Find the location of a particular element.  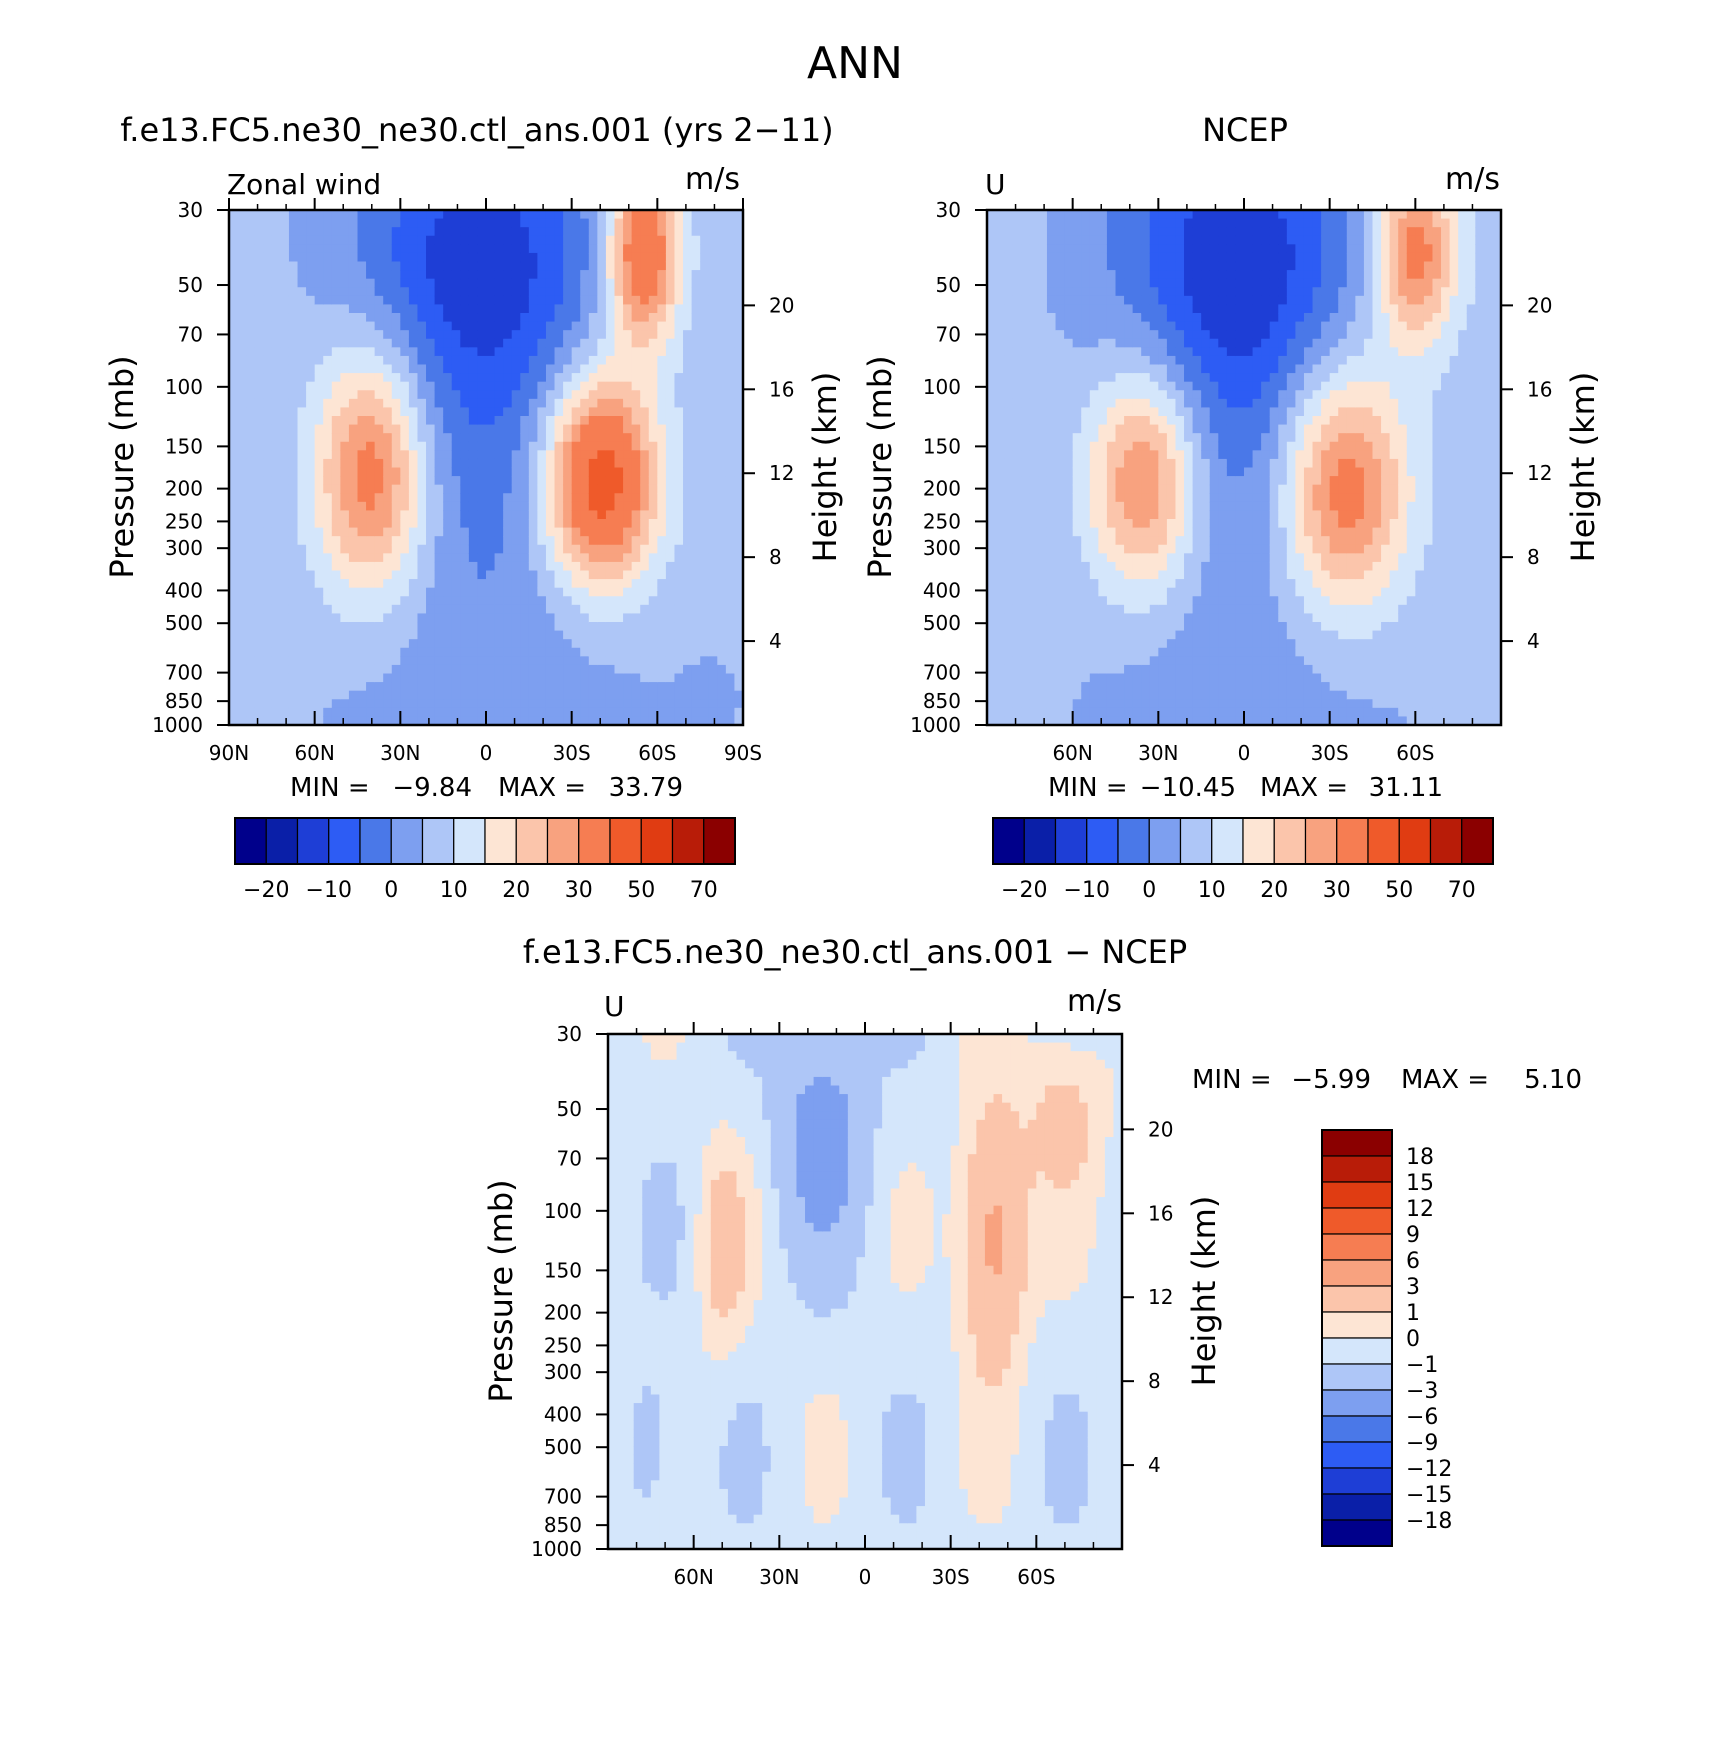

panel-left-label: Zonal wind is located at coordinates (304, 184).